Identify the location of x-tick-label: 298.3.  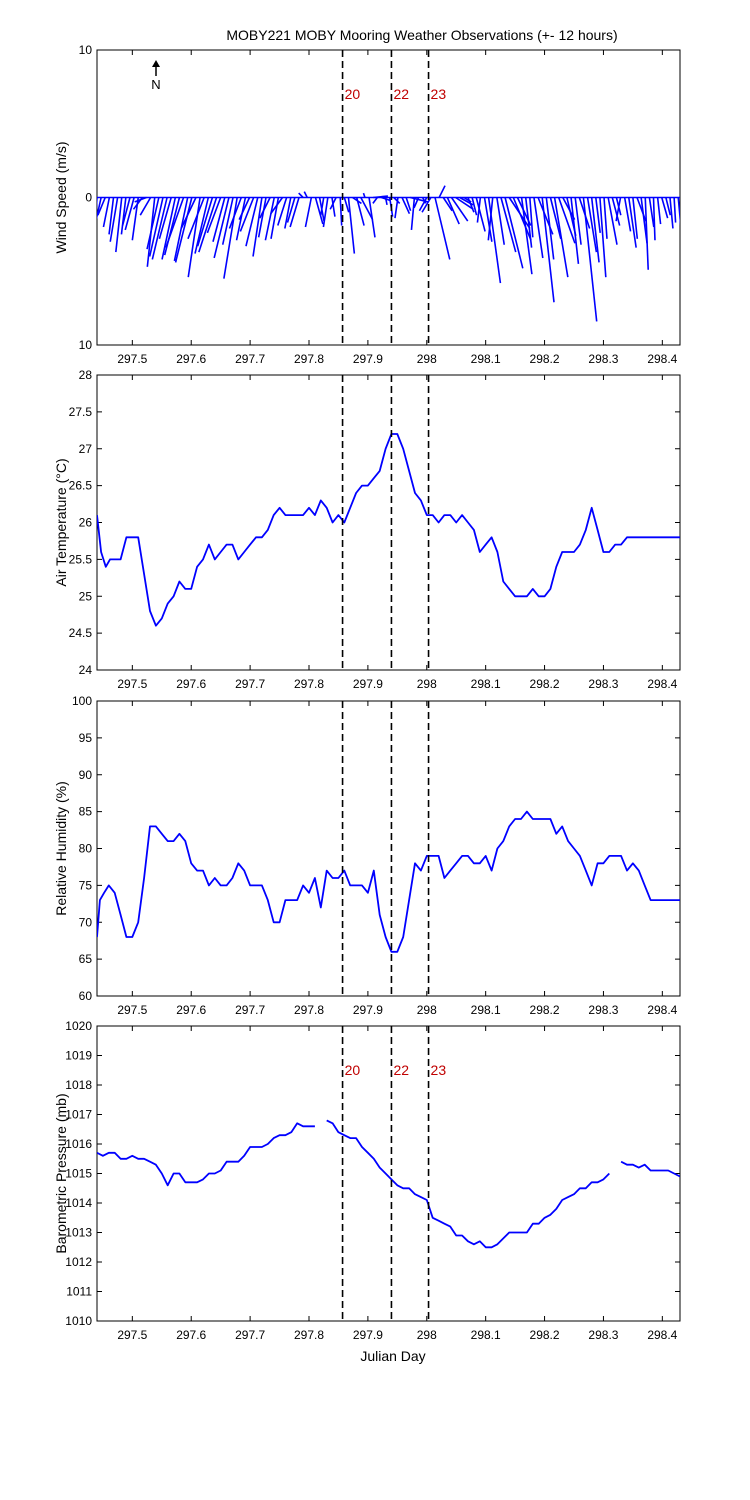
(603, 359).